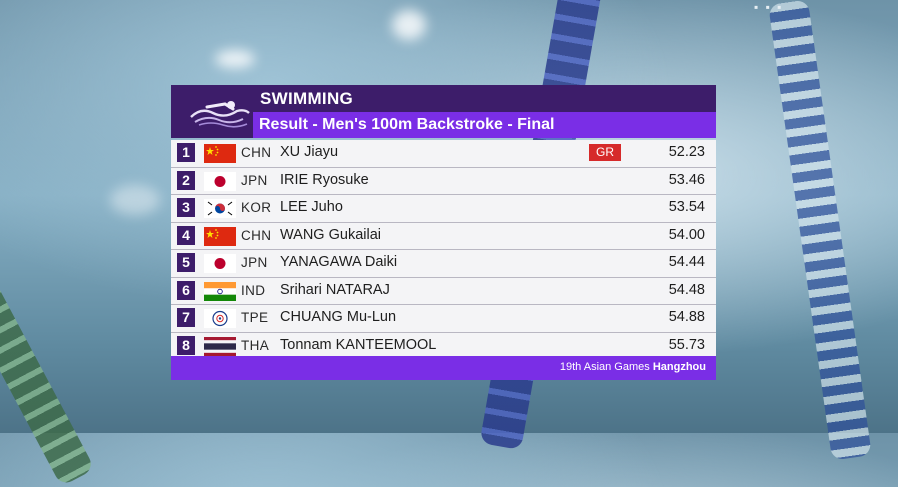 Image resolution: width=898 pixels, height=487 pixels. Describe the element at coordinates (255, 317) in the screenshot. I see `country-code: TPE` at that location.